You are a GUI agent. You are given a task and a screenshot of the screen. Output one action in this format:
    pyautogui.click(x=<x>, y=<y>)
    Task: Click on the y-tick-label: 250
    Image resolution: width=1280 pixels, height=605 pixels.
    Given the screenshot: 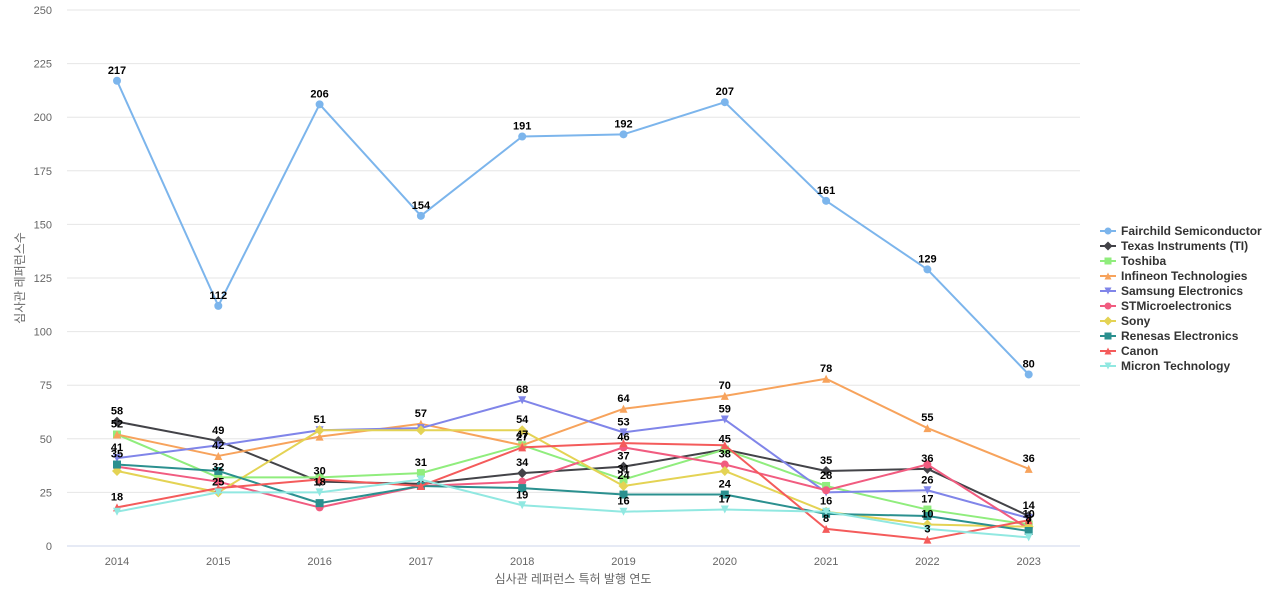 What is the action you would take?
    pyautogui.click(x=43, y=11)
    